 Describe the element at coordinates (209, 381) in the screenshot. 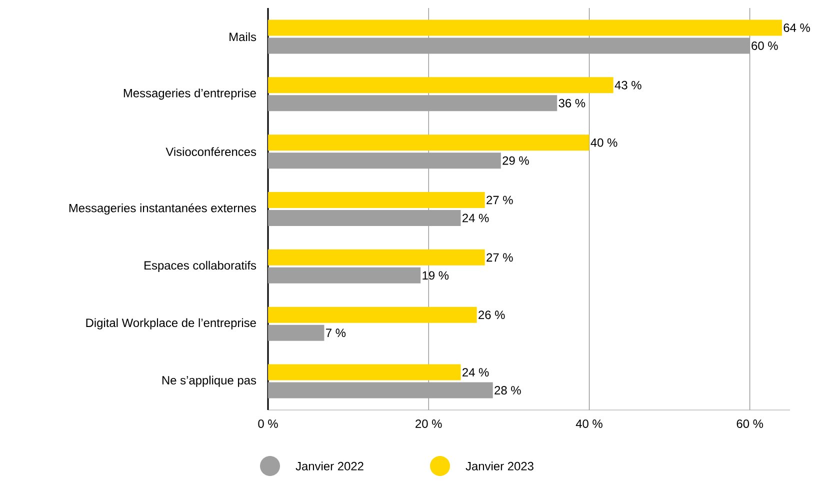

I see `y-tick-label: Ne s’applique pas` at that location.